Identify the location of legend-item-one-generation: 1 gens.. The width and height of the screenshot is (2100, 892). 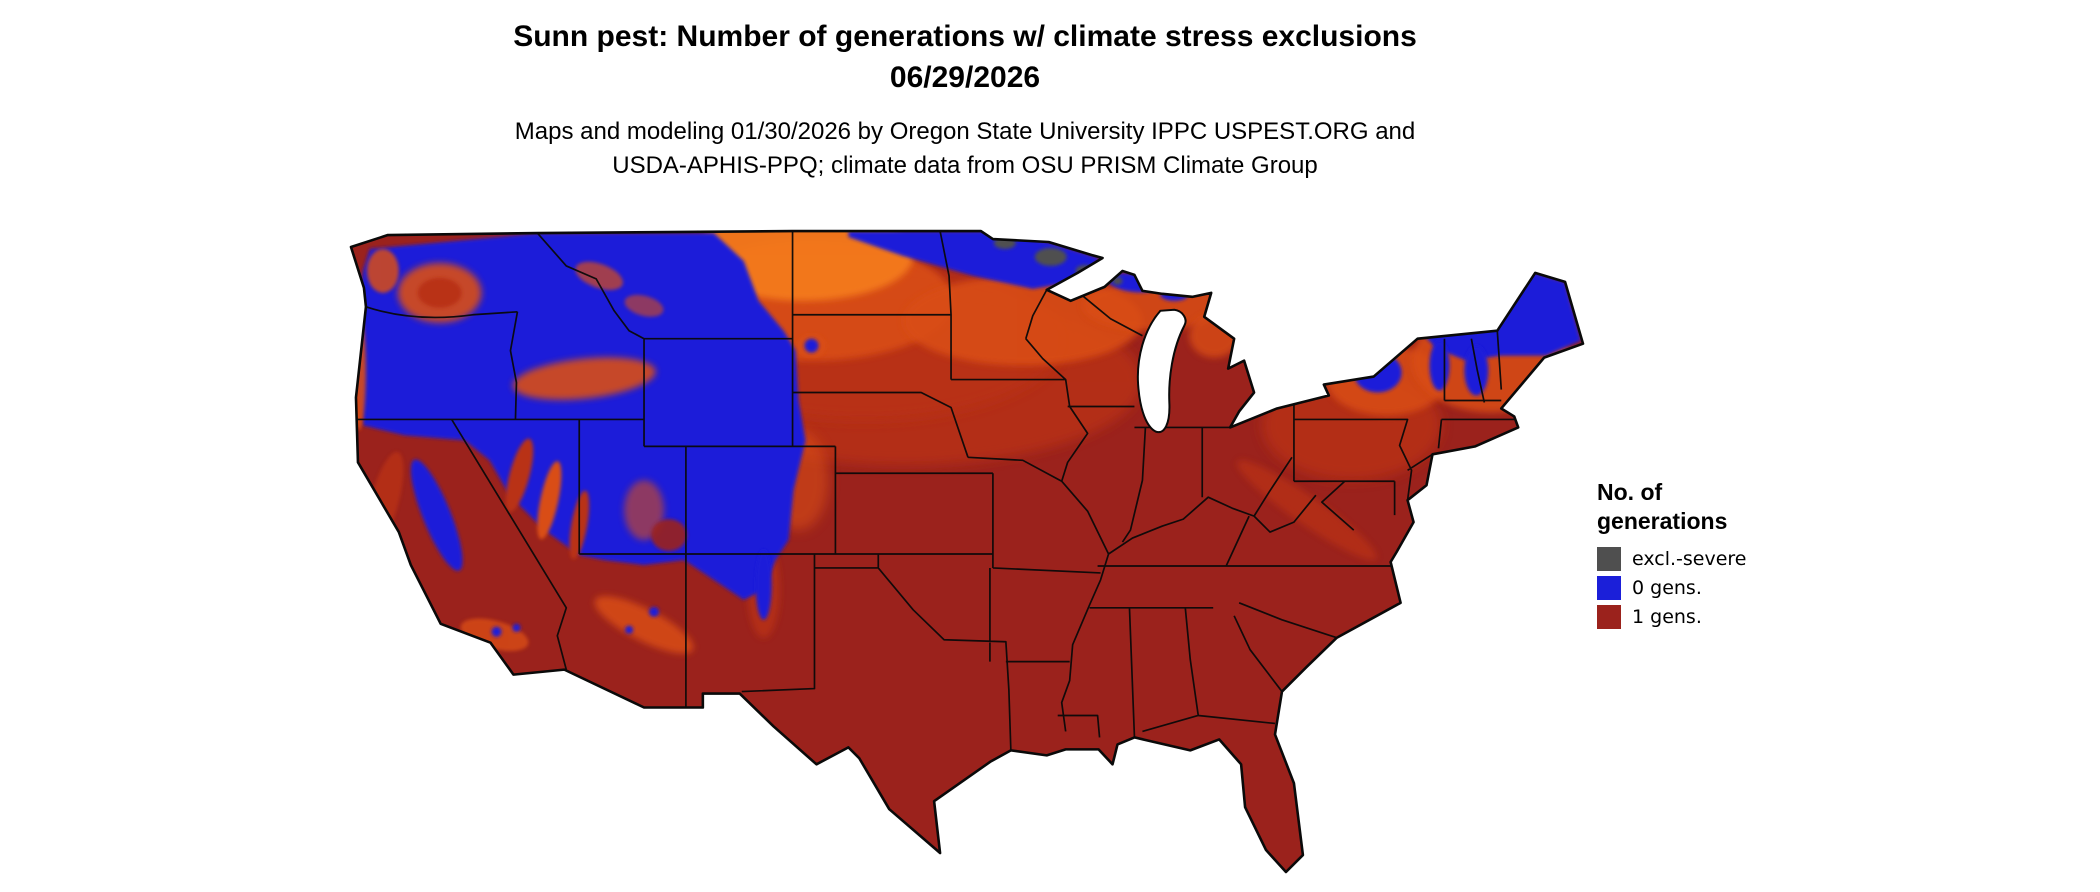
(1727, 617).